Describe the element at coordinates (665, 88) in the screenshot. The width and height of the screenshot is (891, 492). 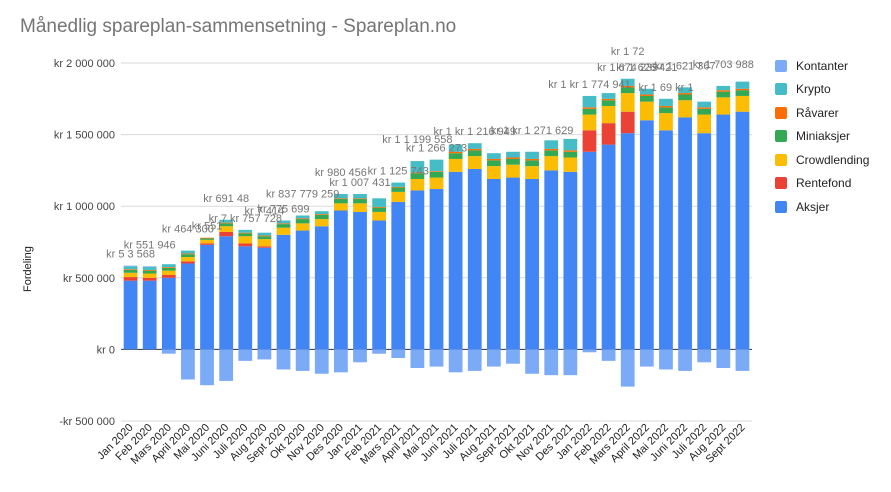
I see `data-label: kr 1 69 kr 1` at that location.